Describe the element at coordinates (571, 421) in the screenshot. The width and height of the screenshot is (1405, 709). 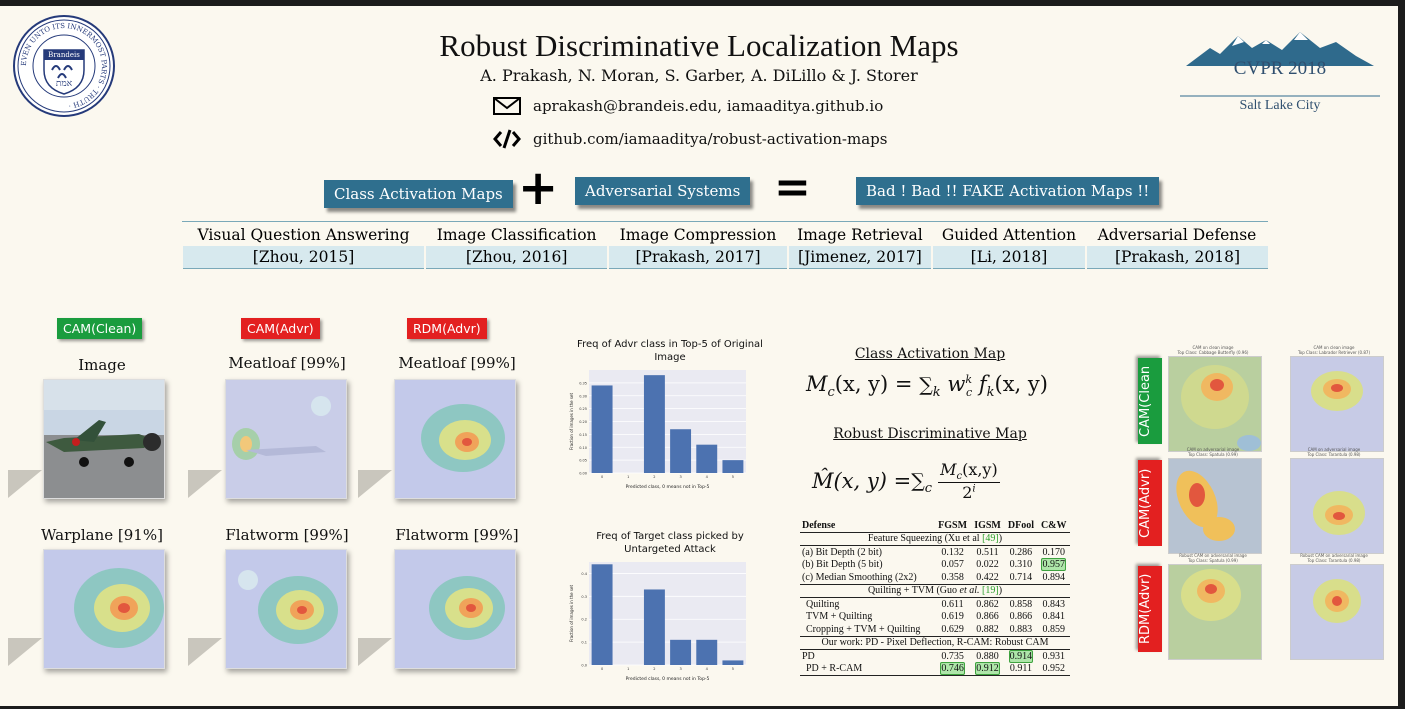
I see `y-axis-label: Fraction of images in the set` at that location.